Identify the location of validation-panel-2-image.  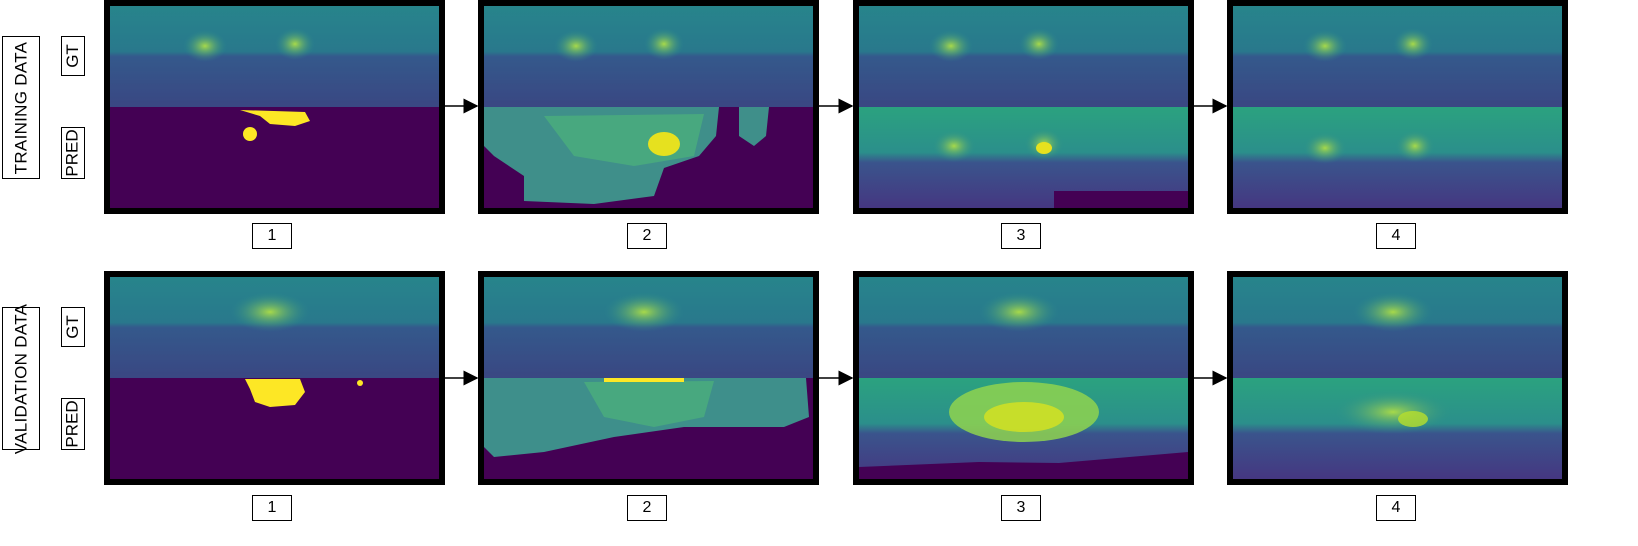
(648, 378).